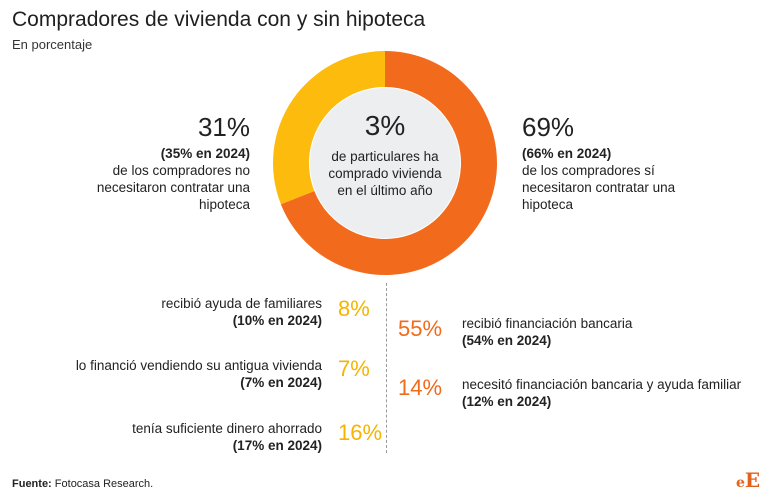  I want to click on detail-savings-pct: 16%, so click(360, 432).